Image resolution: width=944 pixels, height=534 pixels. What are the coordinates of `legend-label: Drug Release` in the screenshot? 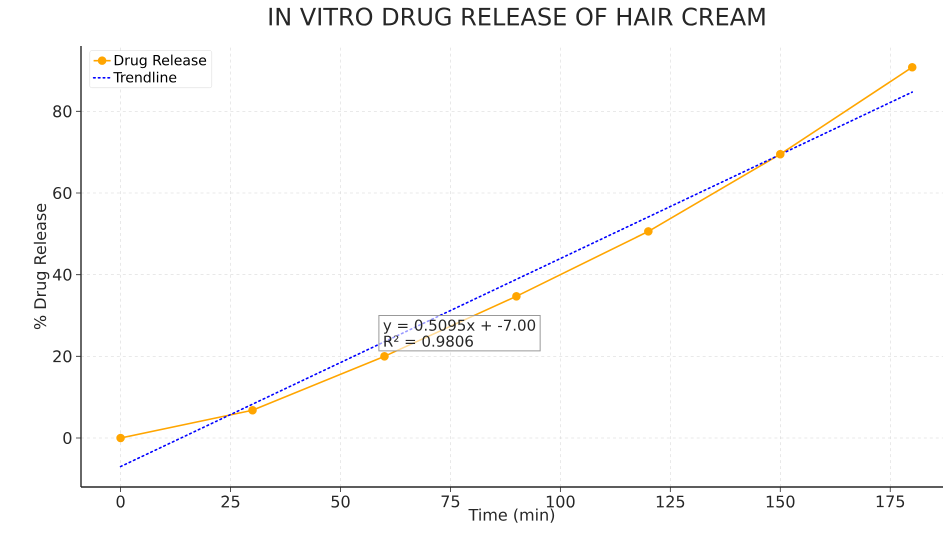 It's located at (160, 61).